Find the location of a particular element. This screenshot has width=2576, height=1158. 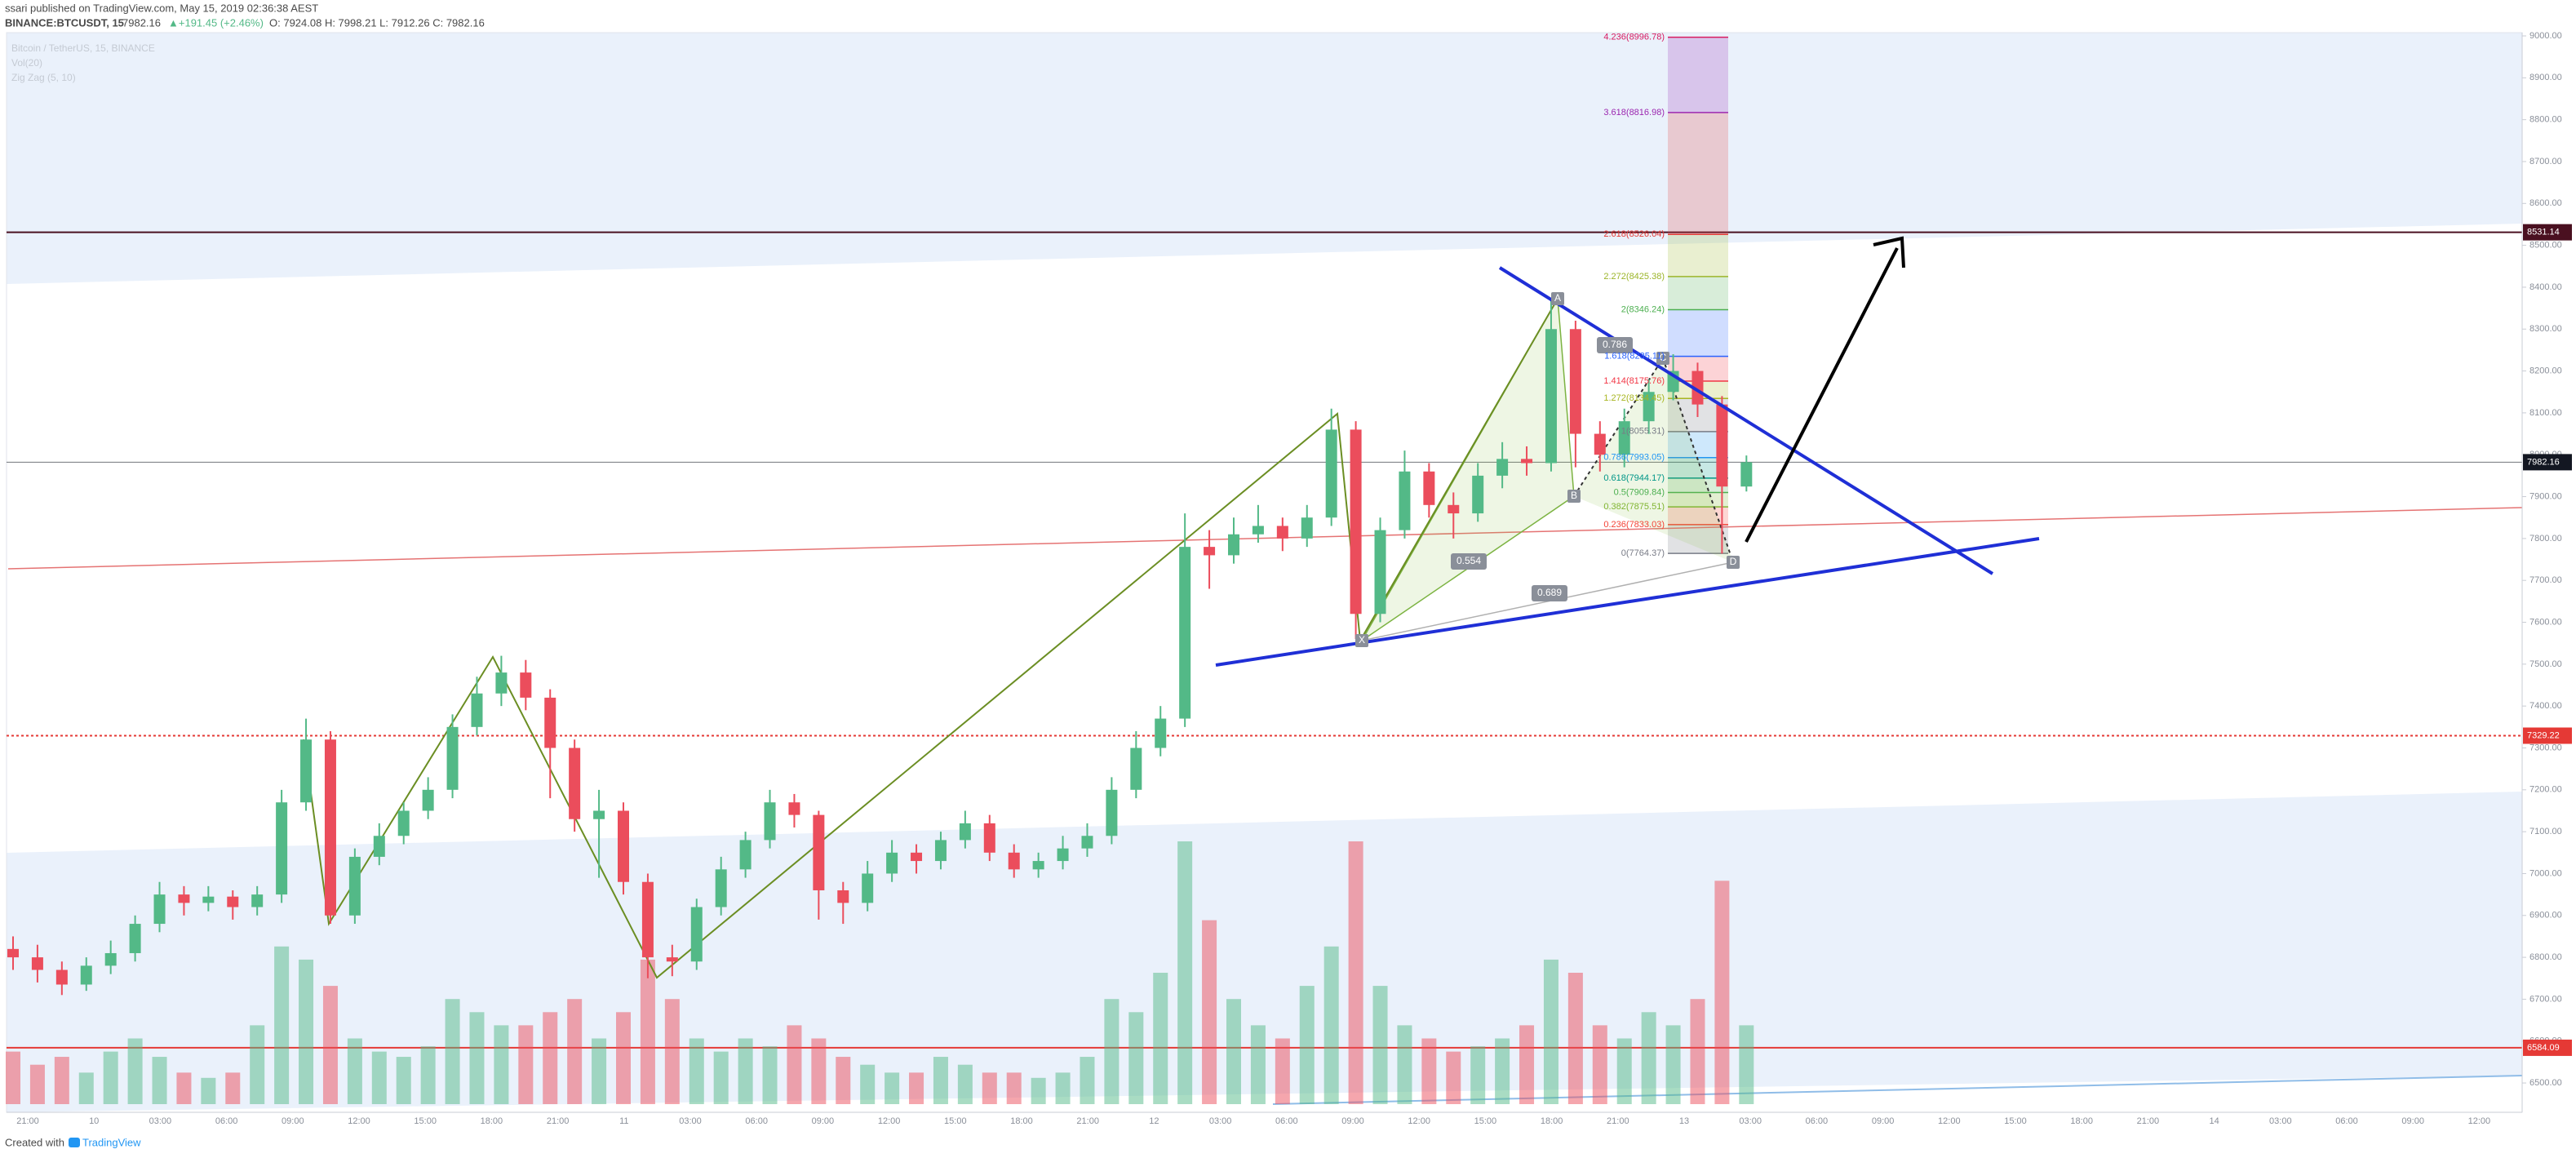

y-tick-label: 7500.00 is located at coordinates (2545, 664).